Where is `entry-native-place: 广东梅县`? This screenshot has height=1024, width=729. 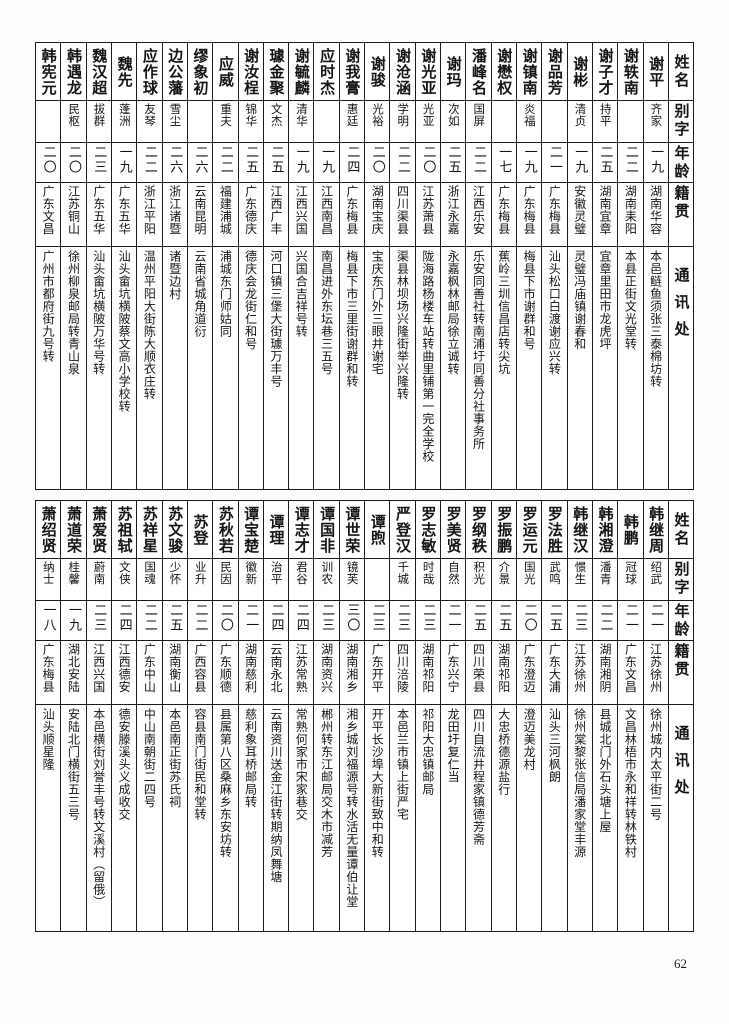
entry-native-place: 广东梅县 is located at coordinates (48, 673).